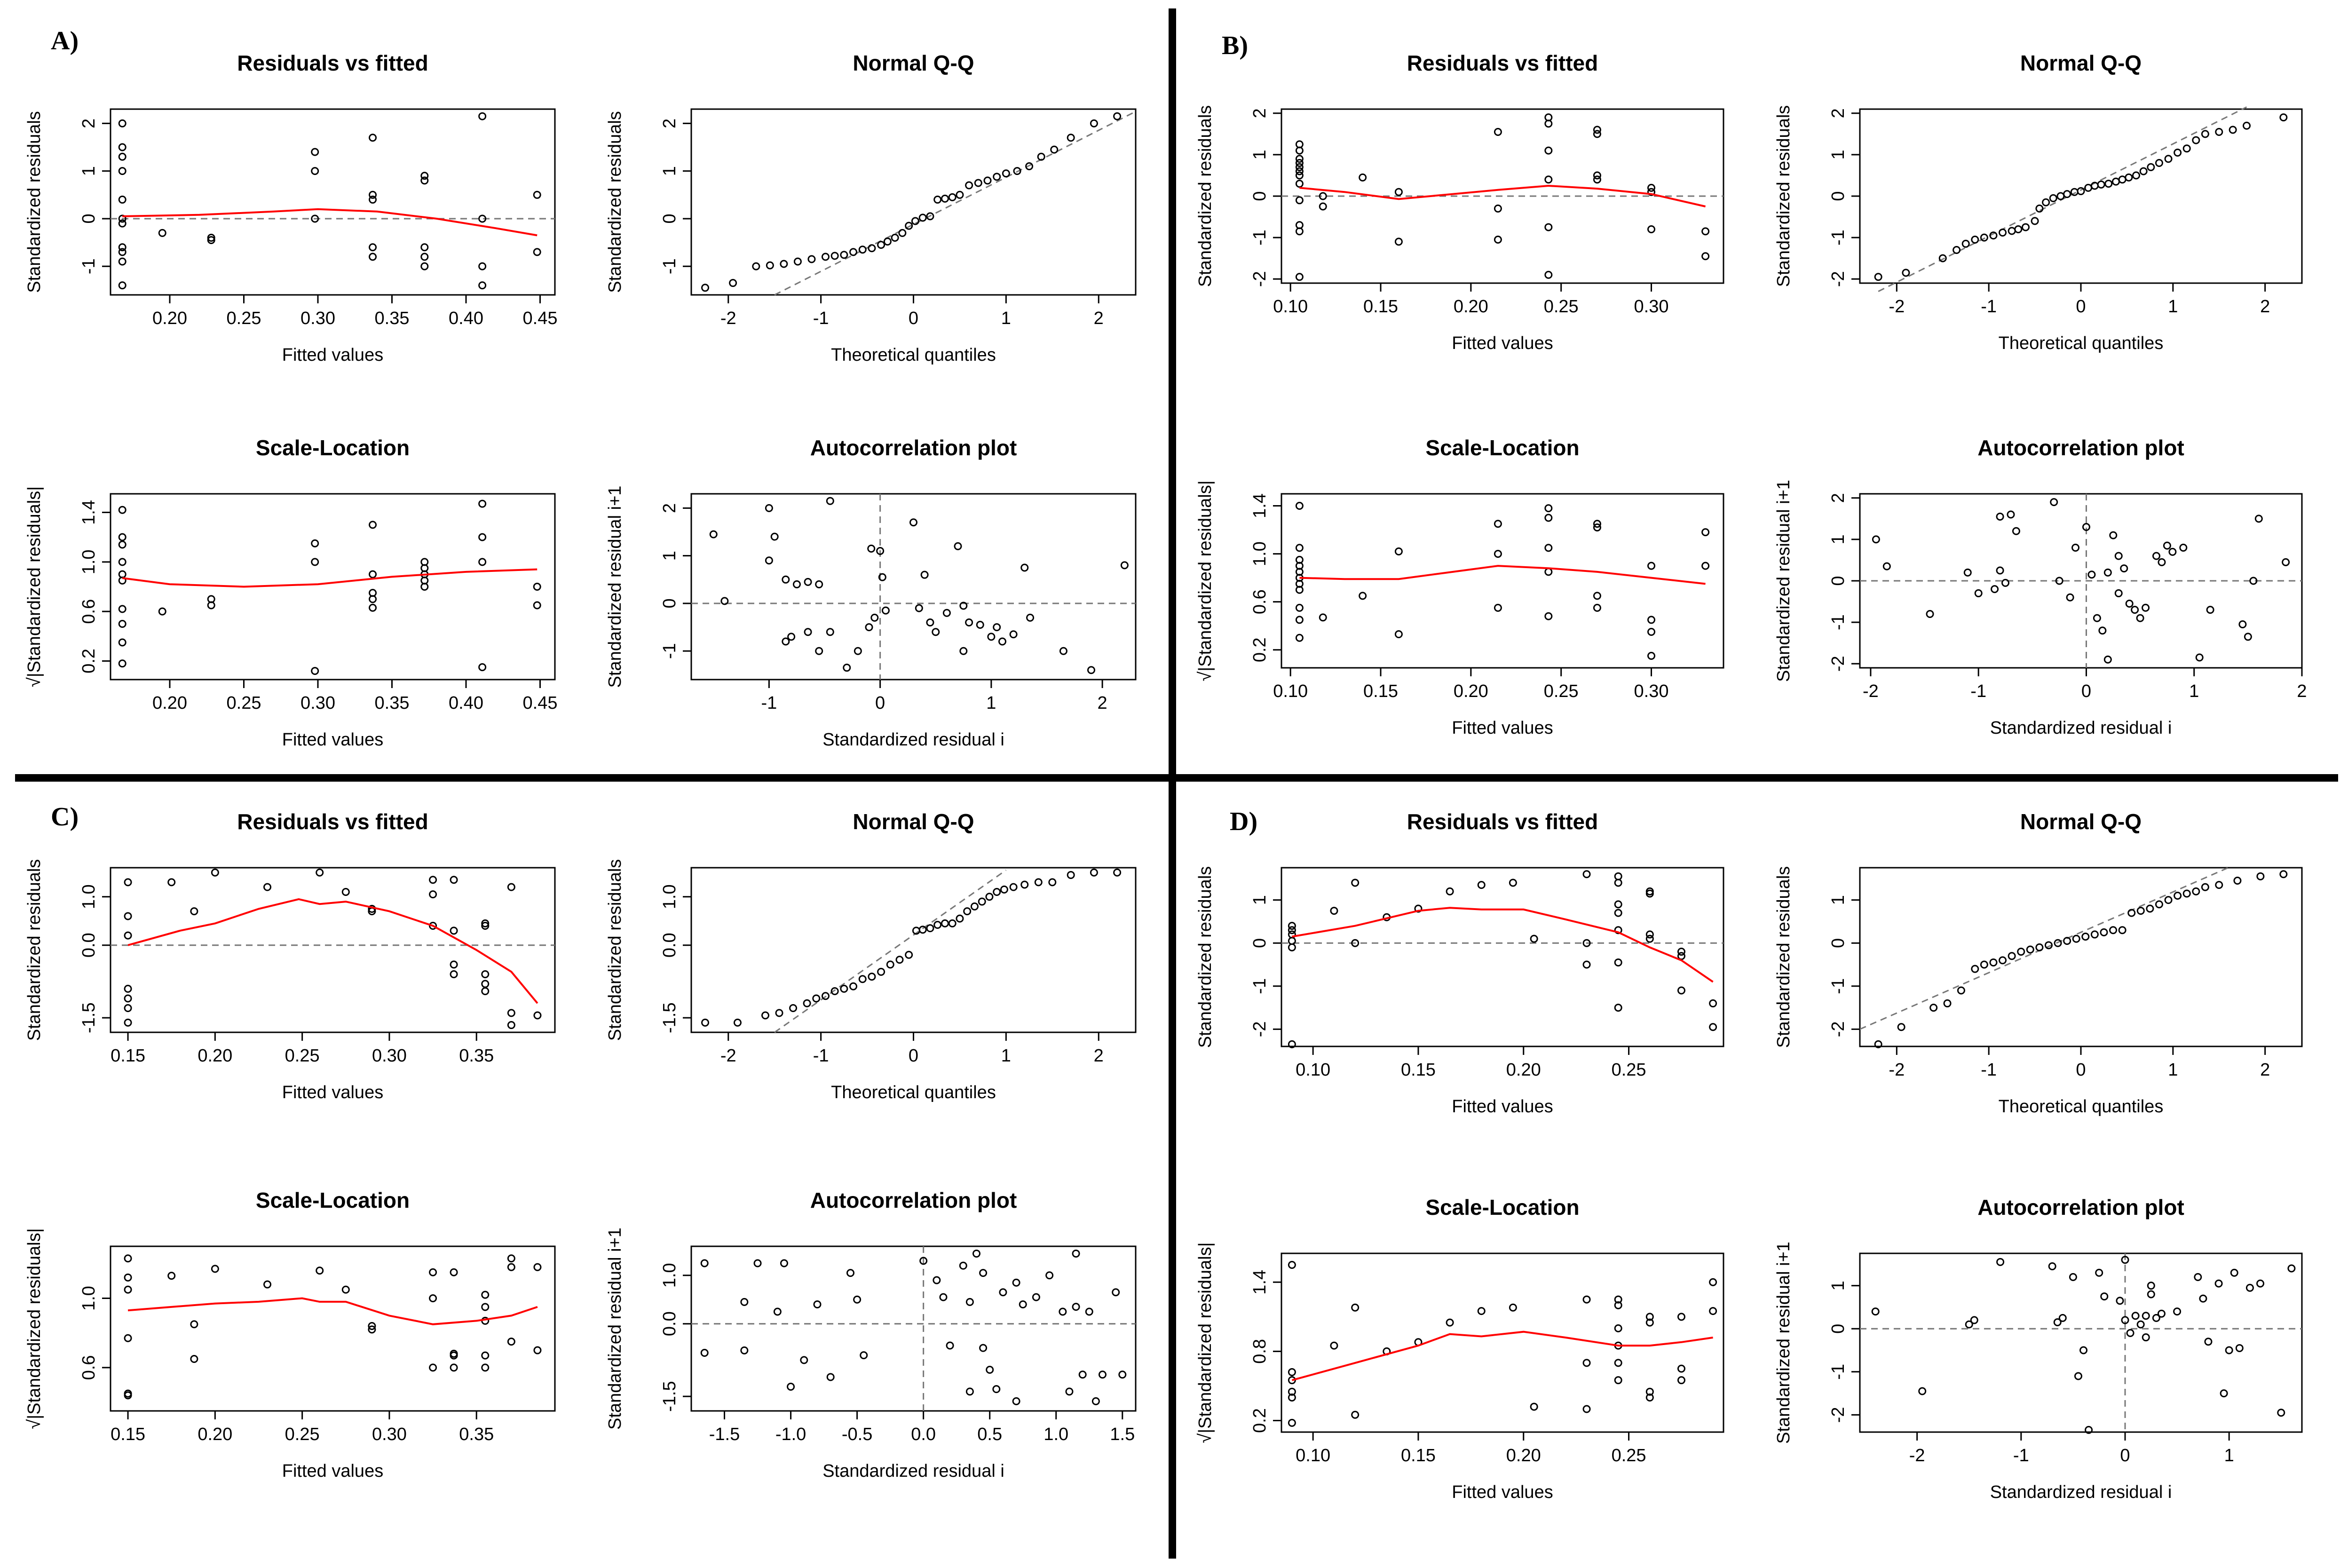 Image resolution: width=2340 pixels, height=1568 pixels. Describe the element at coordinates (913, 1056) in the screenshot. I see `x-tick-label: 0` at that location.